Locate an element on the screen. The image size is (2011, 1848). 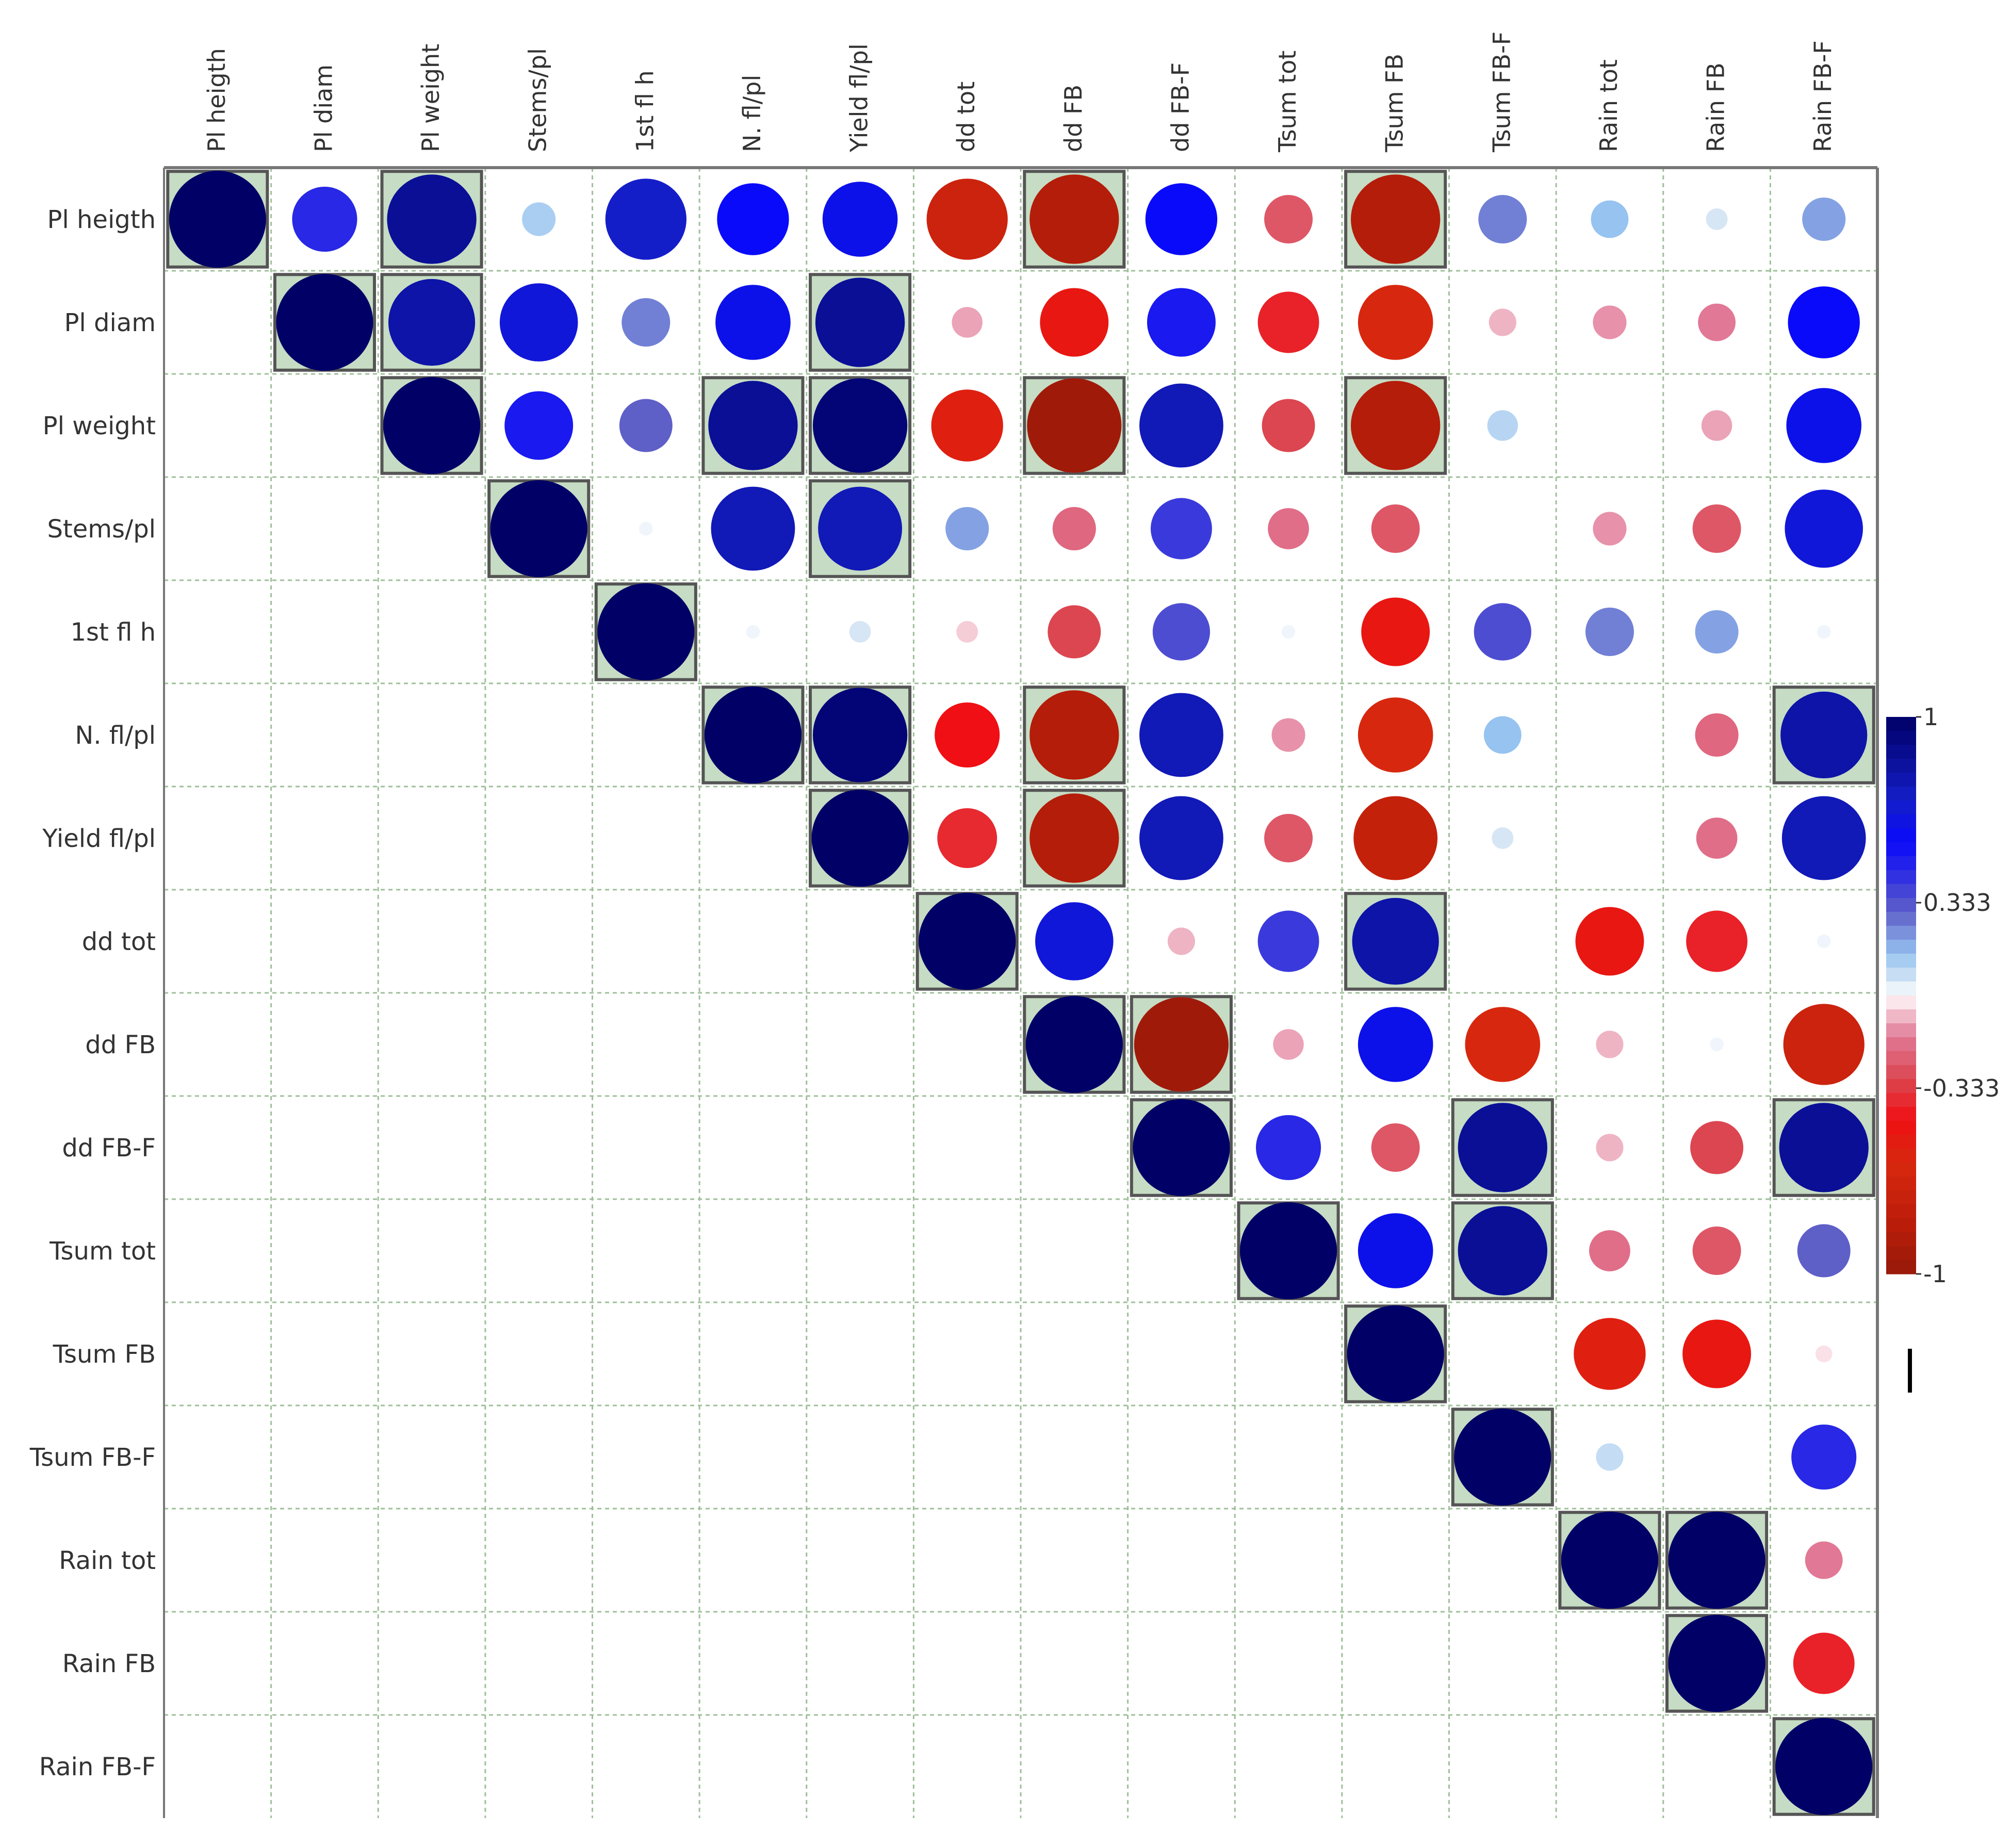
column-label: Rain FB-F is located at coordinates (1823, 96).